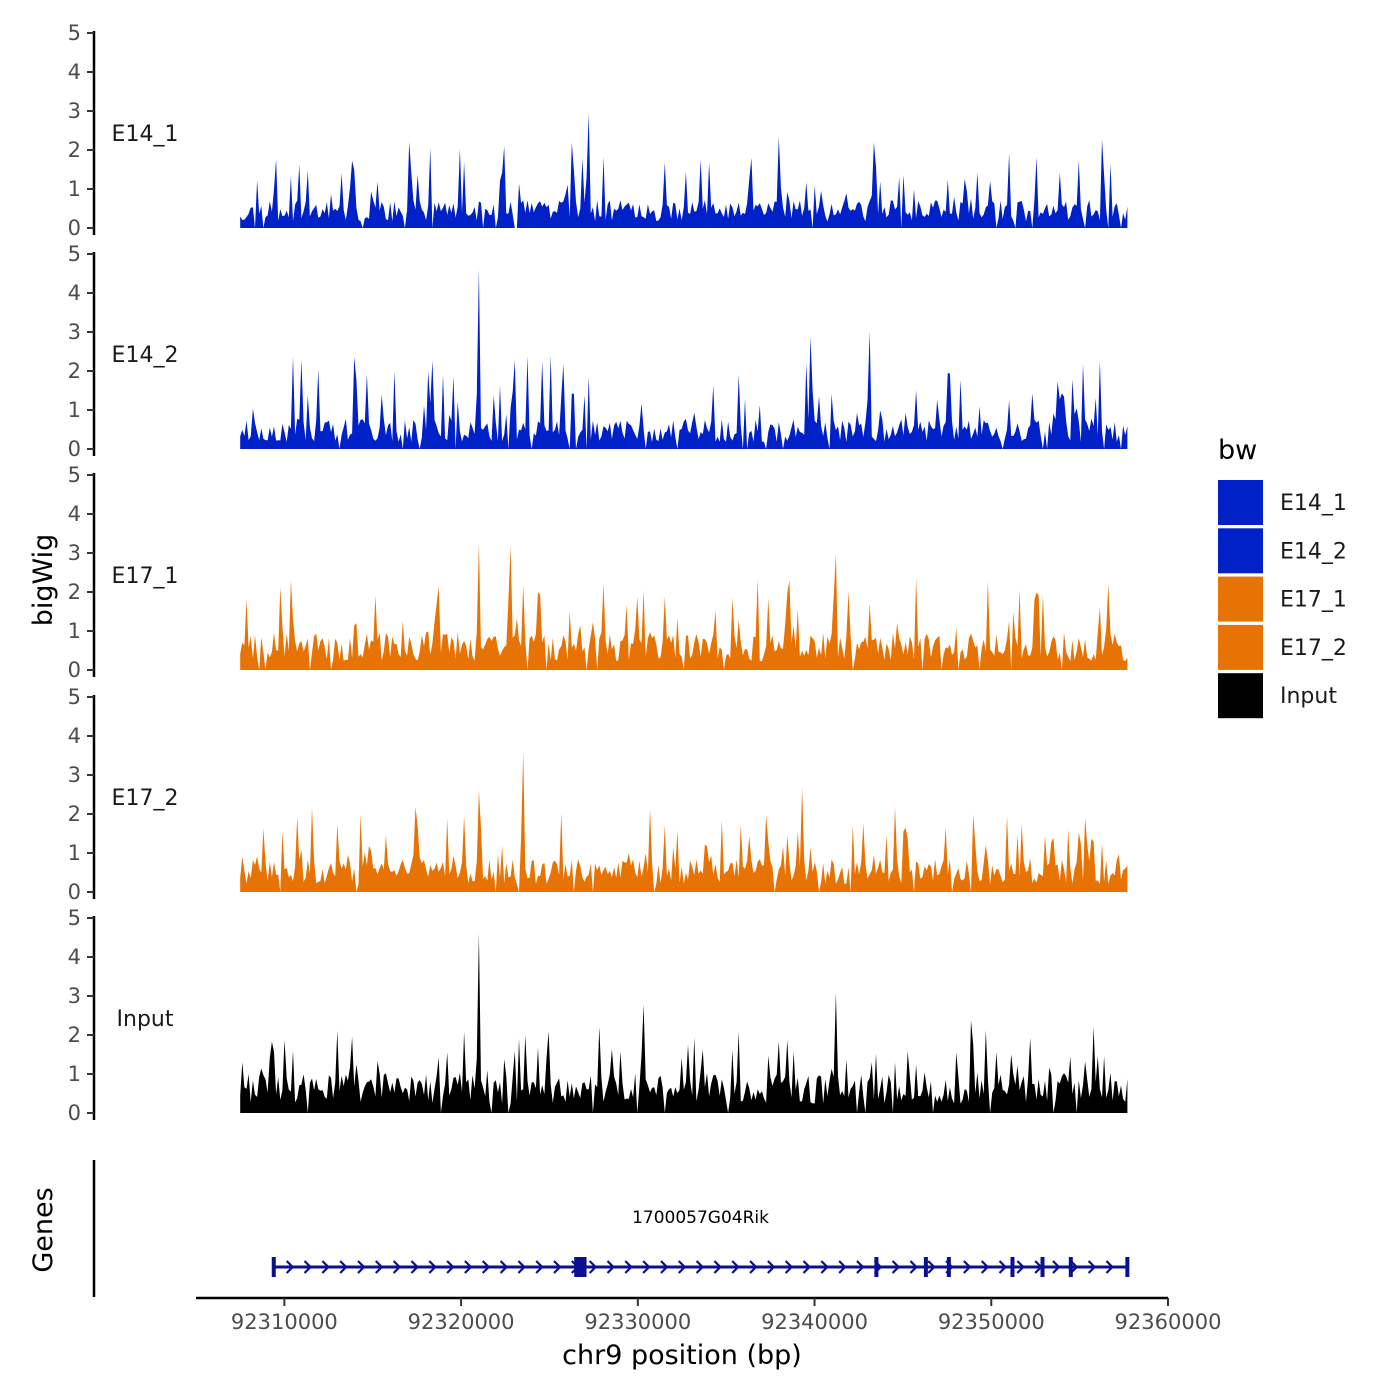 This screenshot has width=1400, height=1400. I want to click on track-E17_2: 0 1 2 3 4 5 E17_2, so click(598, 794).